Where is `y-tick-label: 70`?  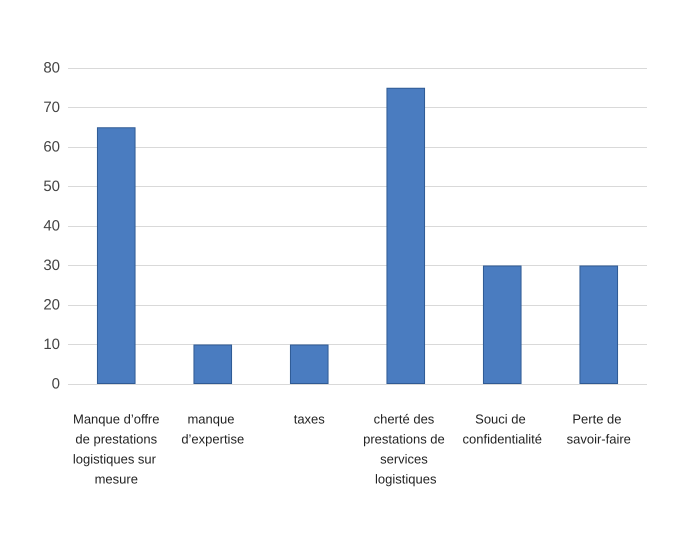 y-tick-label: 70 is located at coordinates (51, 107).